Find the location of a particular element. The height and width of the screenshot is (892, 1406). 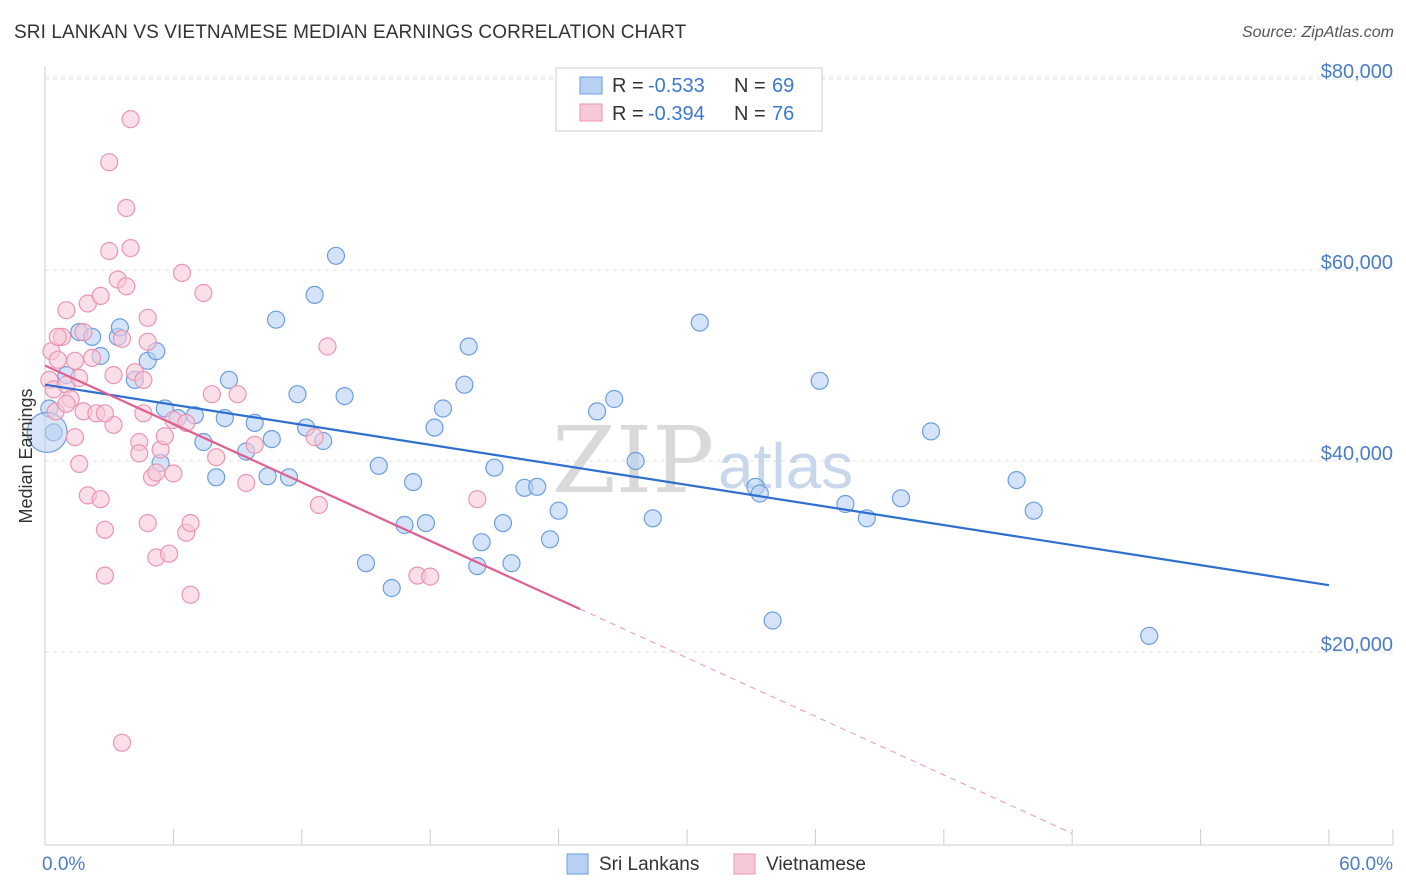

chart-source: Source: ZipAtlas.com is located at coordinates (1317, 32).